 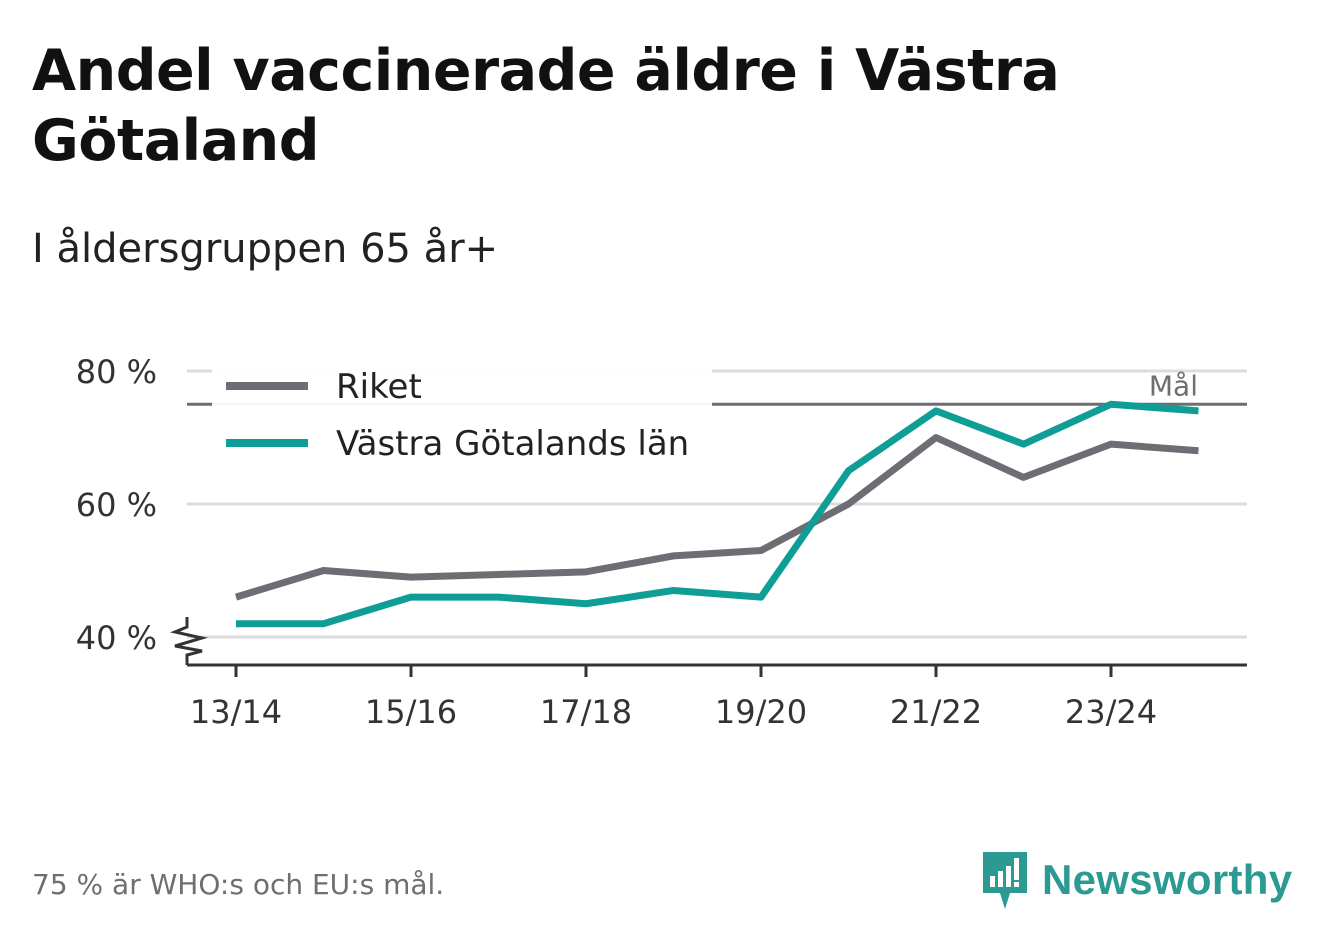 I want to click on goal-label: Mål, so click(x=1173, y=385).